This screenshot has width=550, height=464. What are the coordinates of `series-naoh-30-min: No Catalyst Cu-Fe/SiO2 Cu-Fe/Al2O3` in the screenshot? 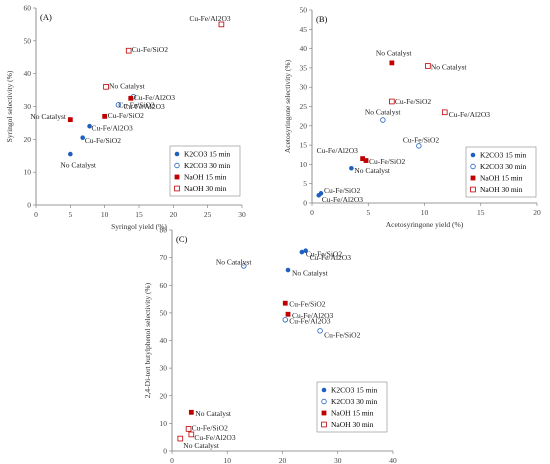 It's located at (167, 52).